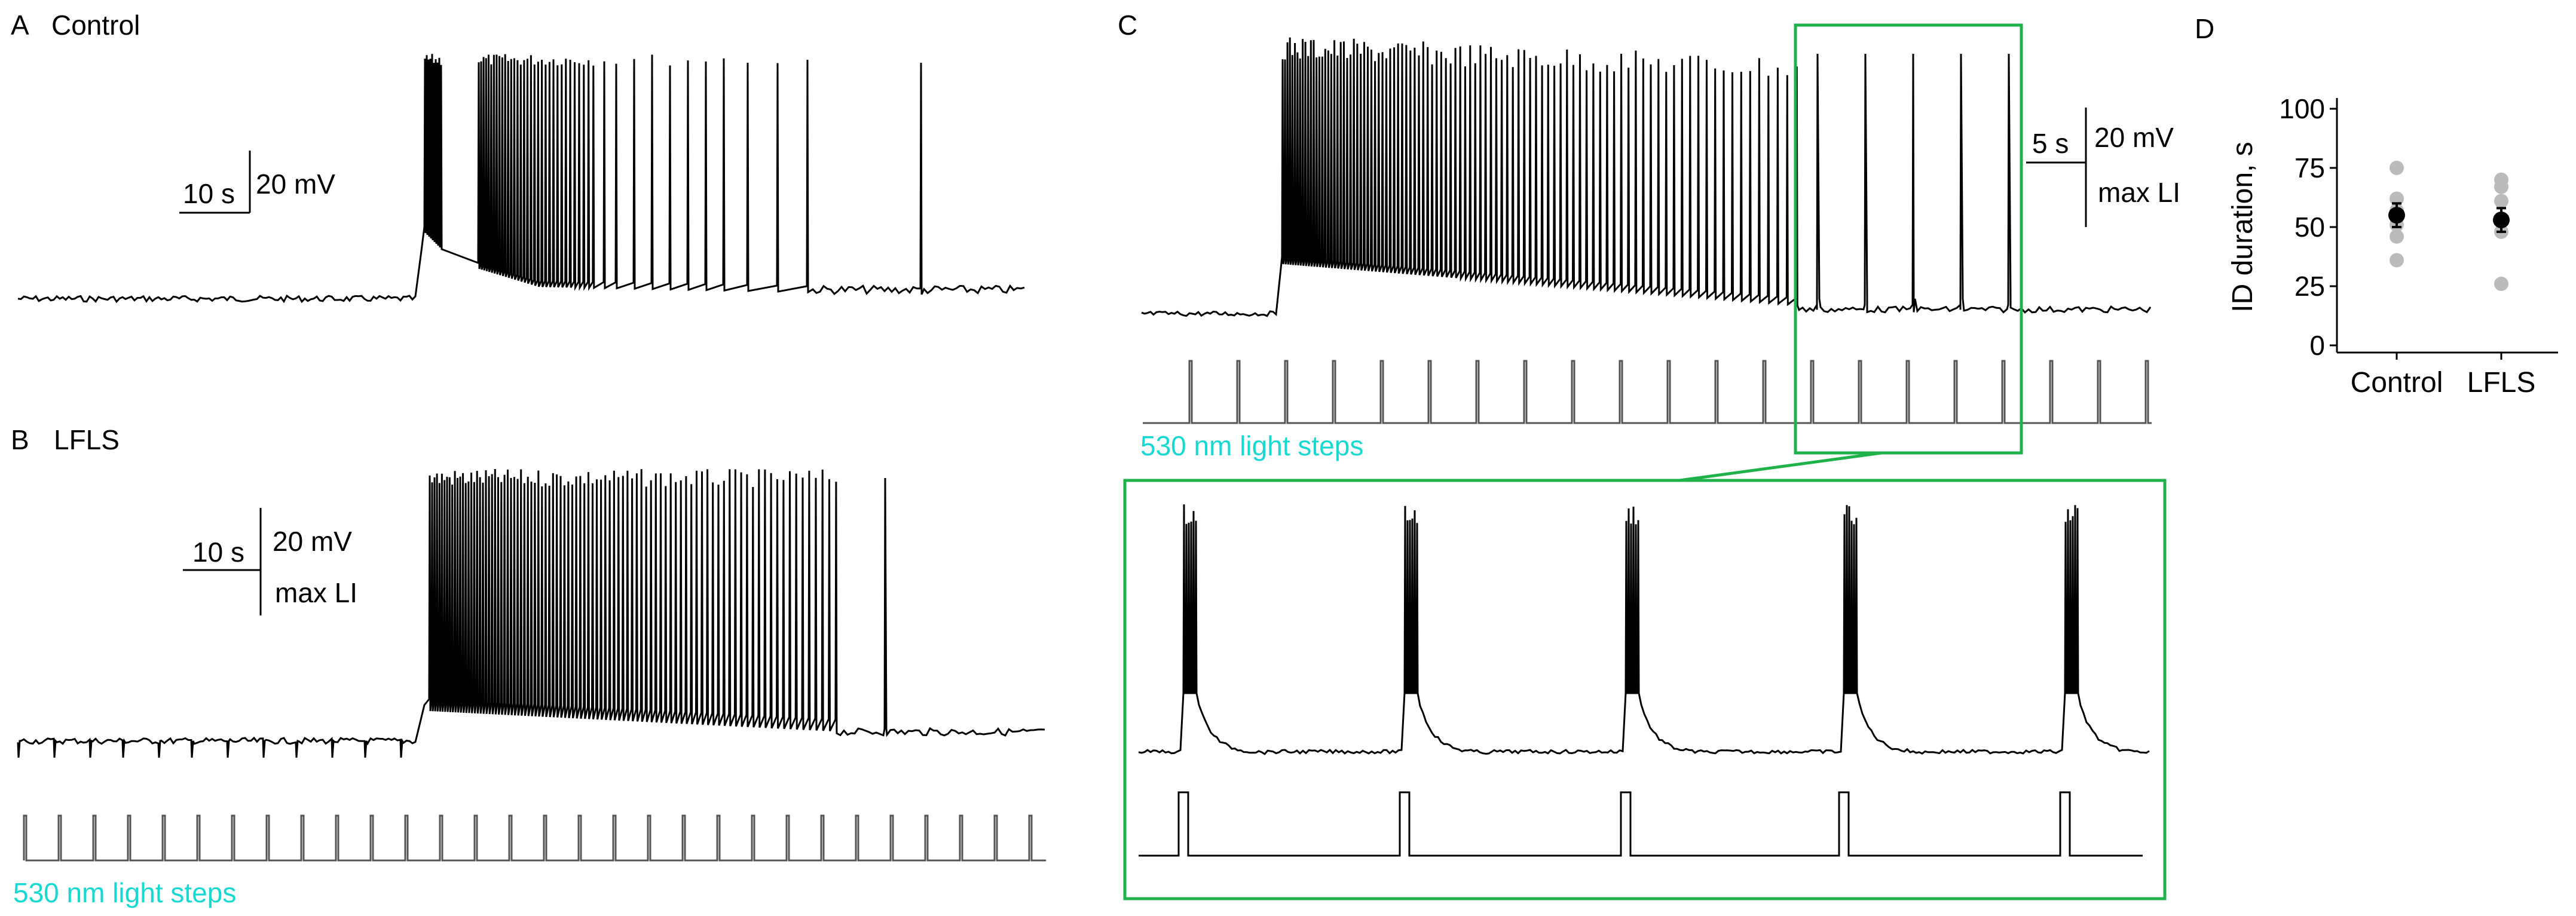  Describe the element at coordinates (209, 193) in the screenshot. I see `panel-a-scale-time: 10 s` at that location.